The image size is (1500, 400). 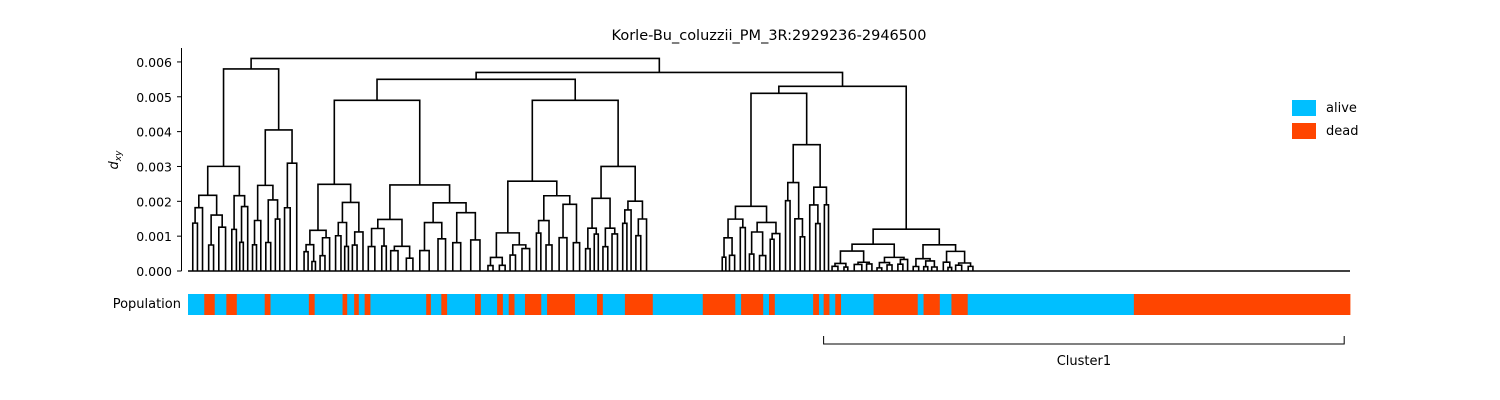 I want to click on cluster-annotations: Cluster1, so click(x=1084, y=352).